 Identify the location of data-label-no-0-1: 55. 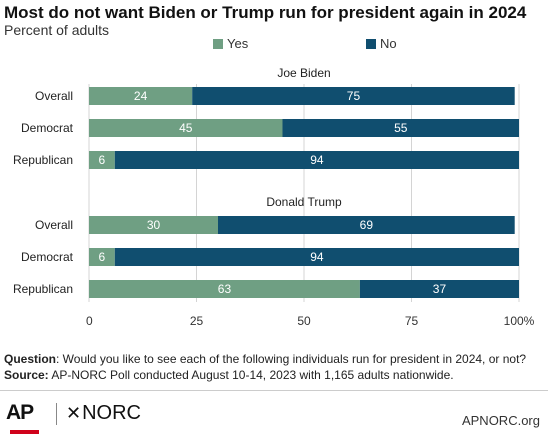
(401, 128).